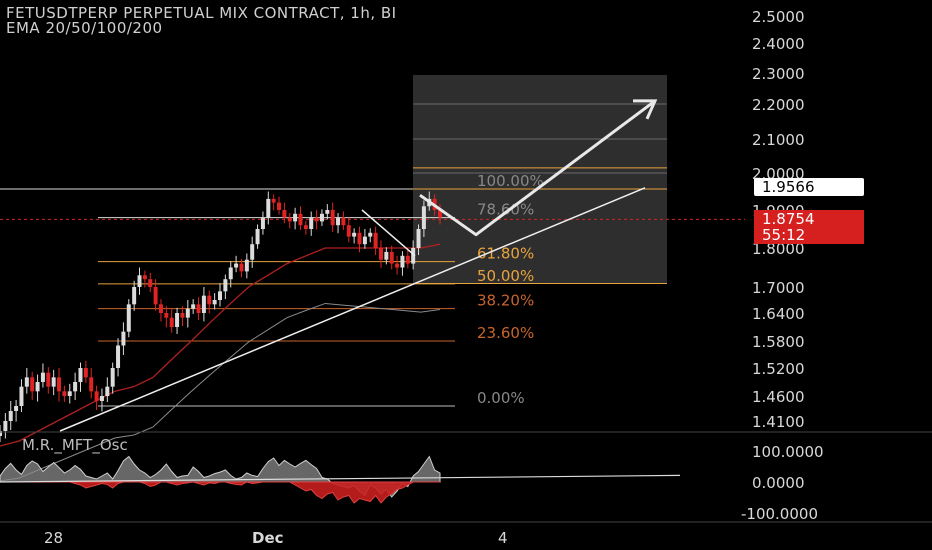 Image resolution: width=932 pixels, height=550 pixels. I want to click on last-price-tag: 1.8754, so click(809, 219).